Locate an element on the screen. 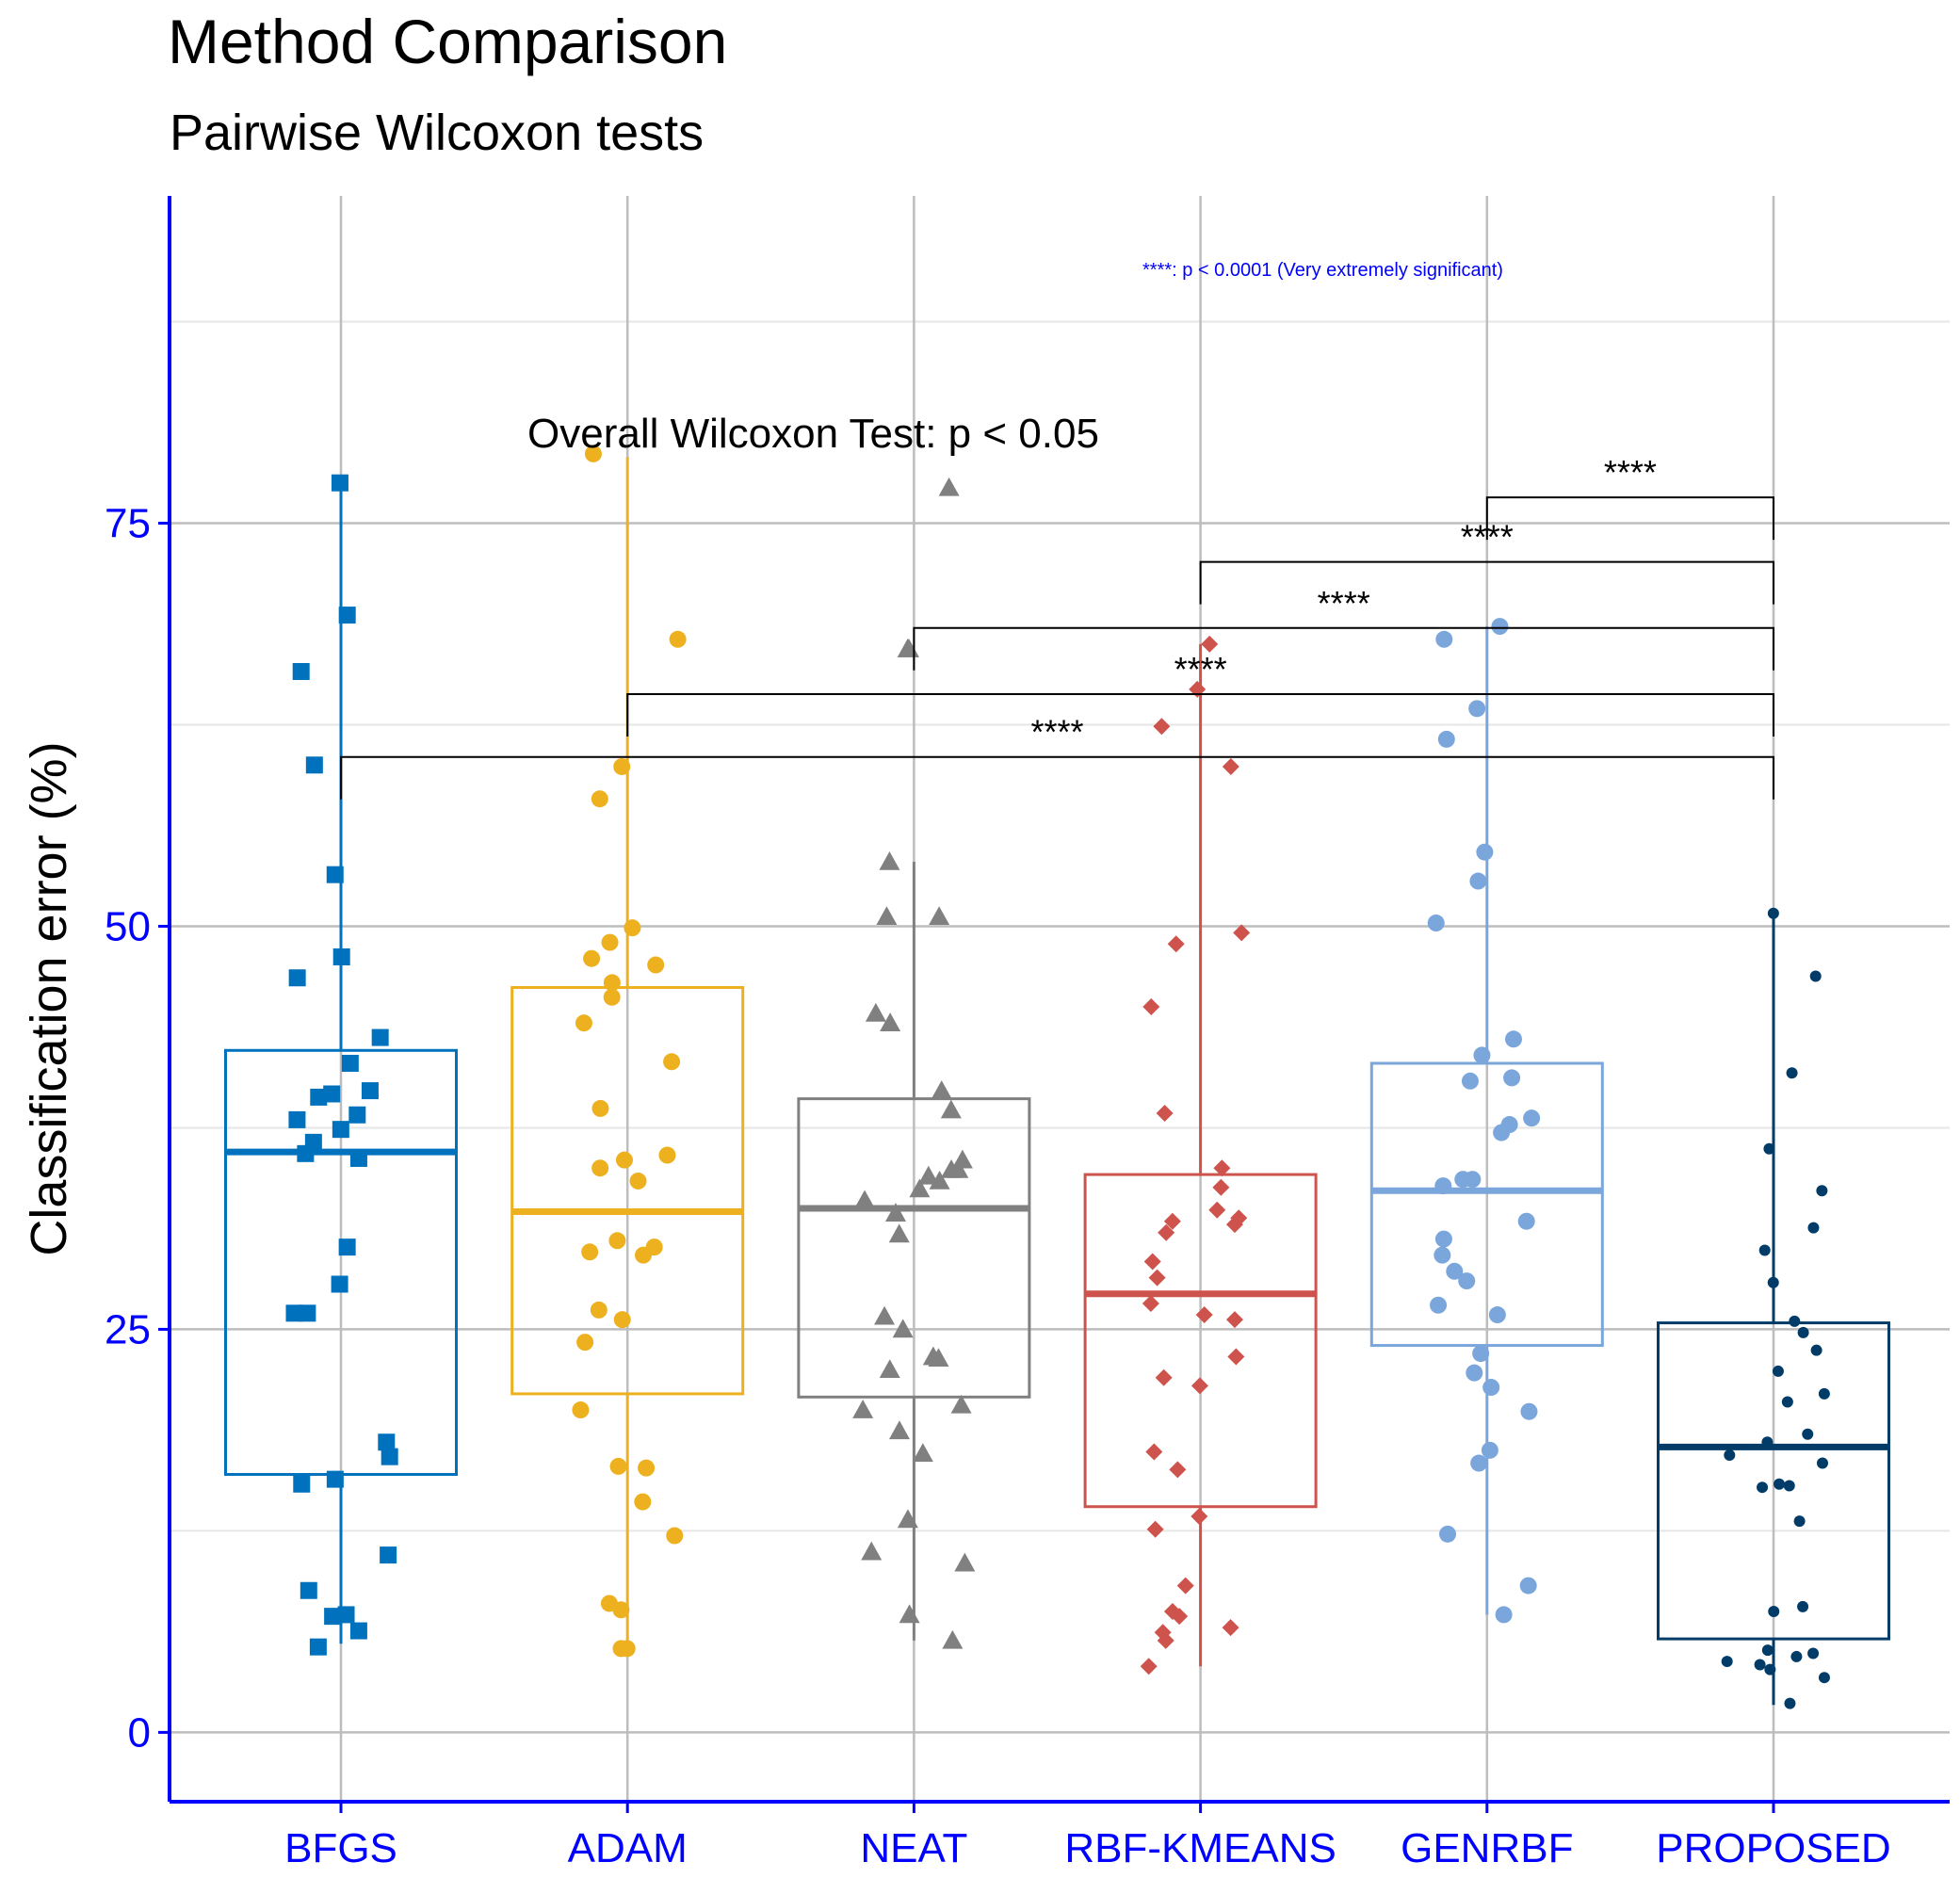  chart-title: Method Comparison is located at coordinates (448, 41).